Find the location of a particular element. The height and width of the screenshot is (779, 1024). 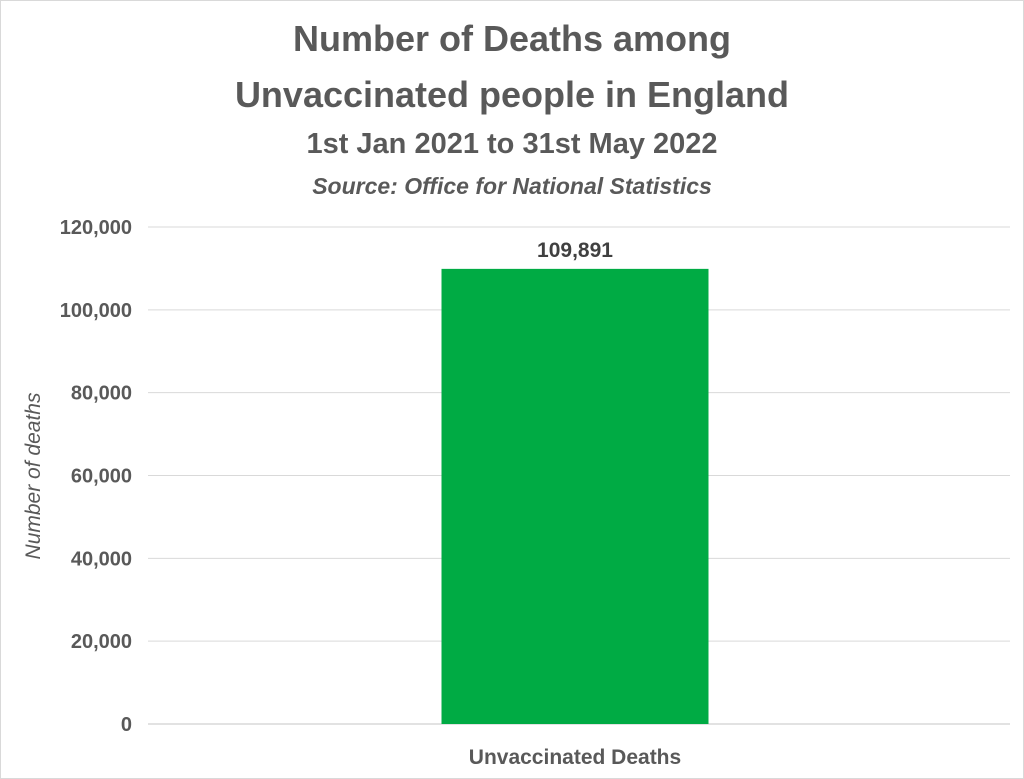

chart-title-line2: Unvaccinated people in England is located at coordinates (512, 94).